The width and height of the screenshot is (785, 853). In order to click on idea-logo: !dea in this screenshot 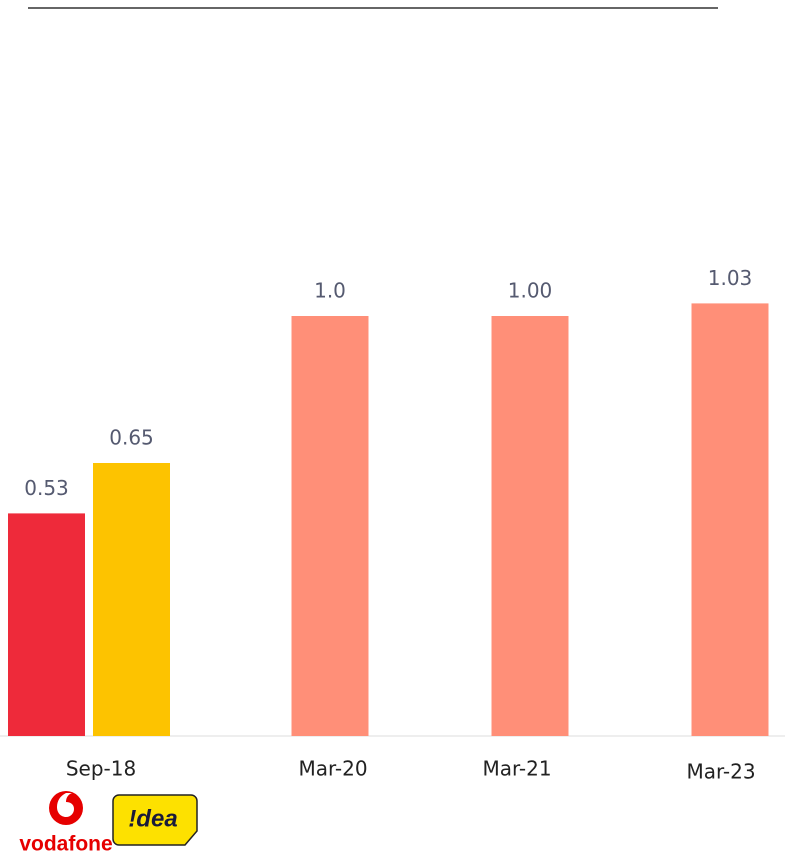, I will do `click(155, 820)`.